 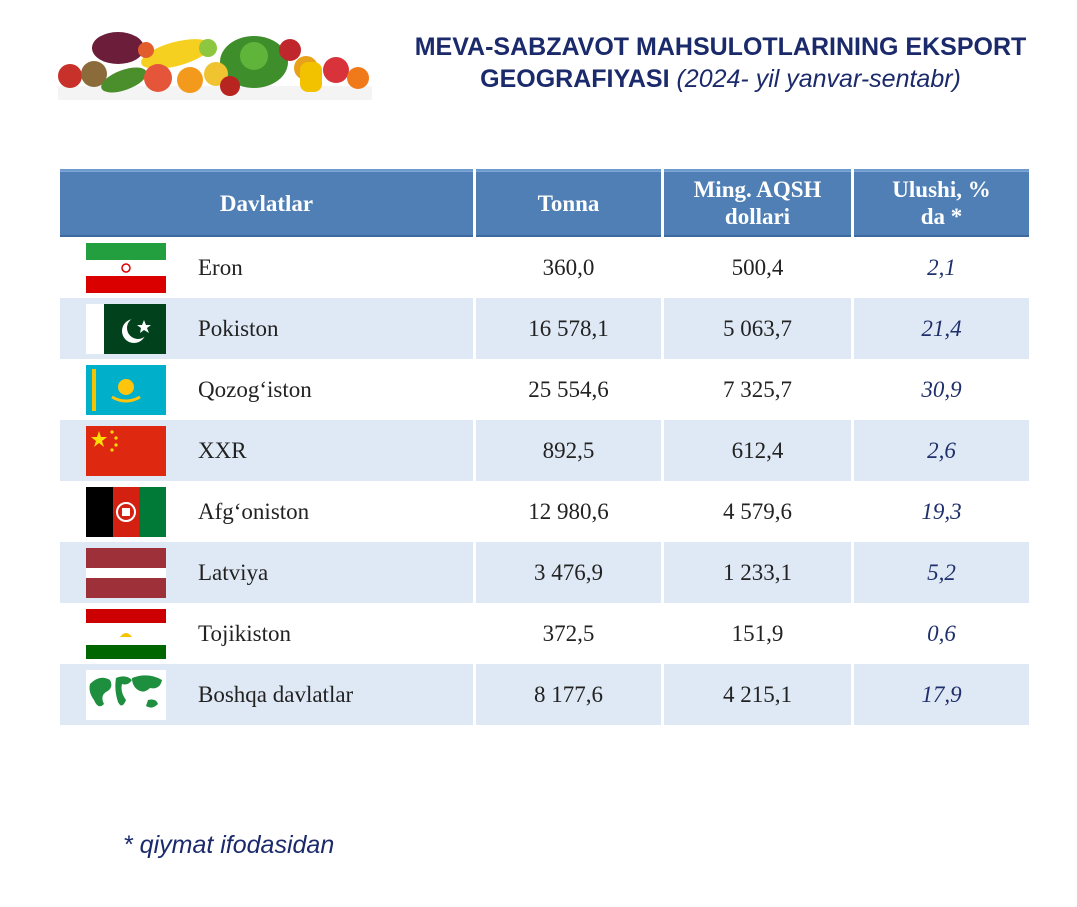 I want to click on tonnes-cell: 372,5, so click(x=568, y=633).